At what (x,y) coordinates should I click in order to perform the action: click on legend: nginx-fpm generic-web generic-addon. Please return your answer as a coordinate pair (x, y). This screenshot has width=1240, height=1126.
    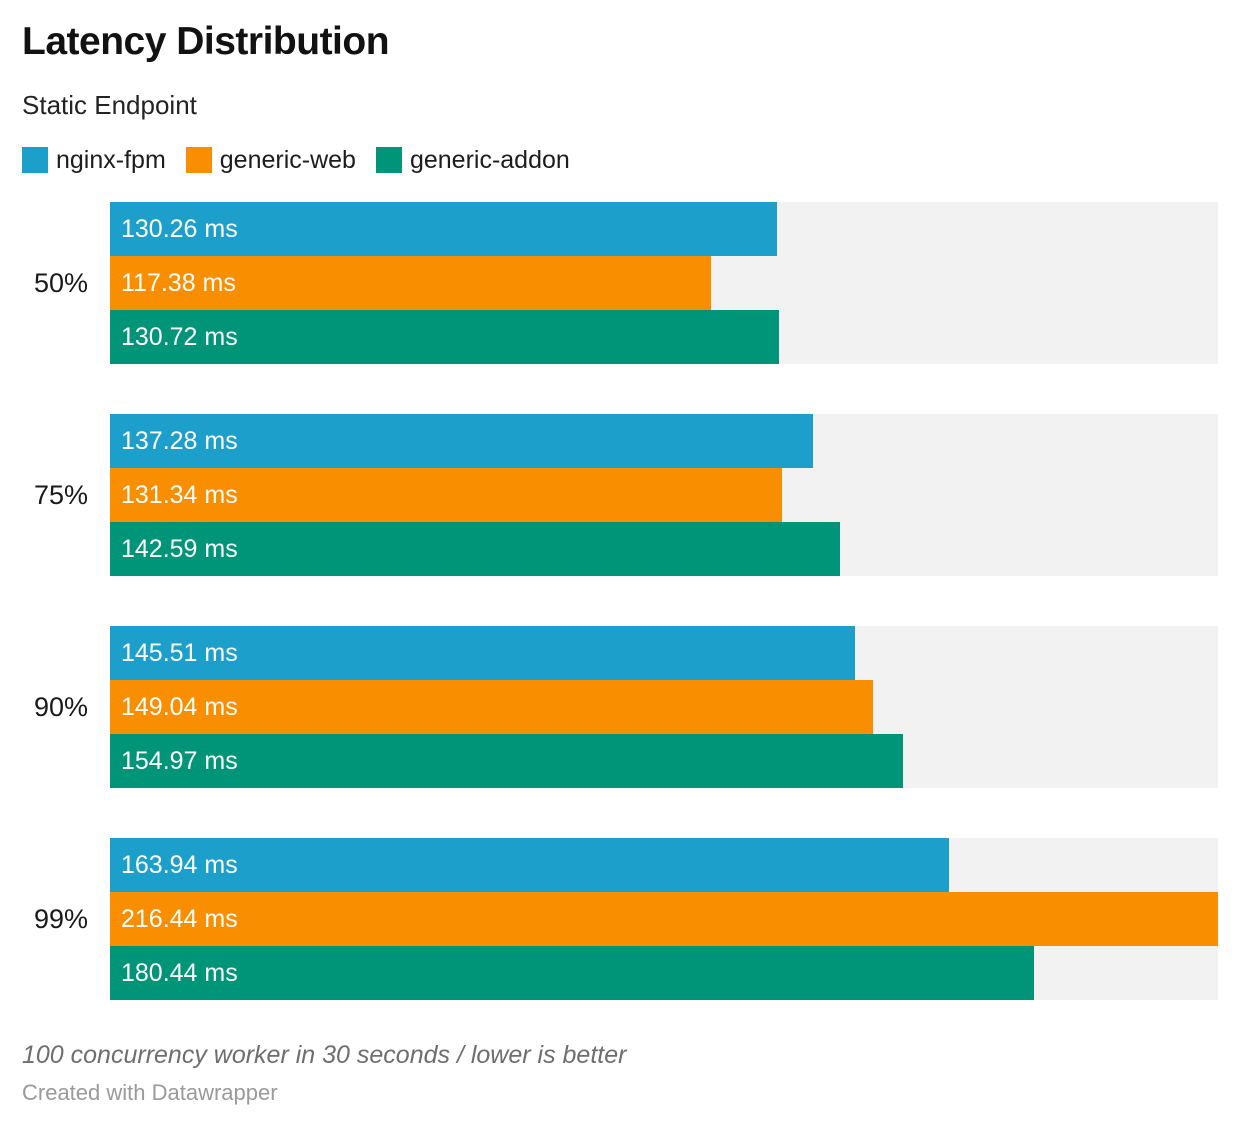
    Looking at the image, I should click on (620, 160).